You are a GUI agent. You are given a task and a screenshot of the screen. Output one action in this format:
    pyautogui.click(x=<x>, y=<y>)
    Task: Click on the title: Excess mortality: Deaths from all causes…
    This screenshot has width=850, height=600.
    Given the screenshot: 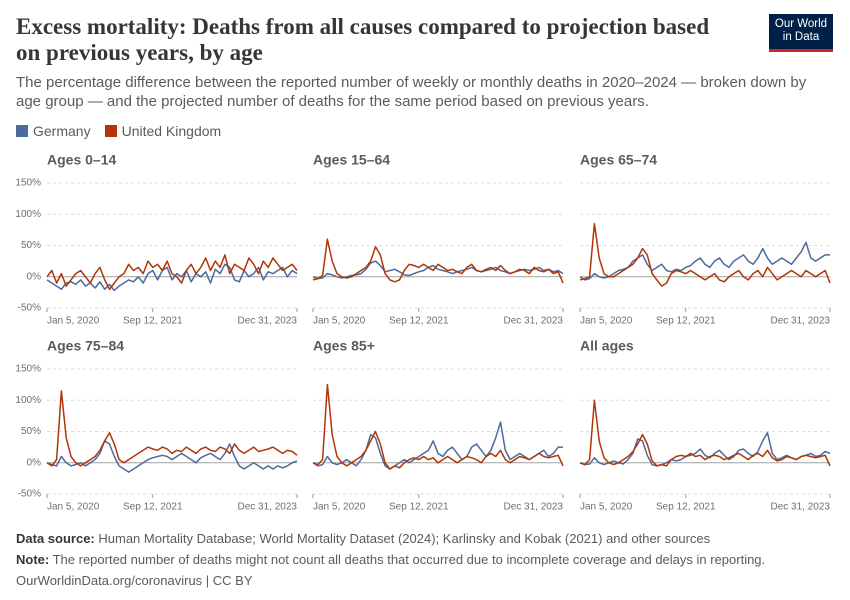 What is the action you would take?
    pyautogui.click(x=363, y=39)
    